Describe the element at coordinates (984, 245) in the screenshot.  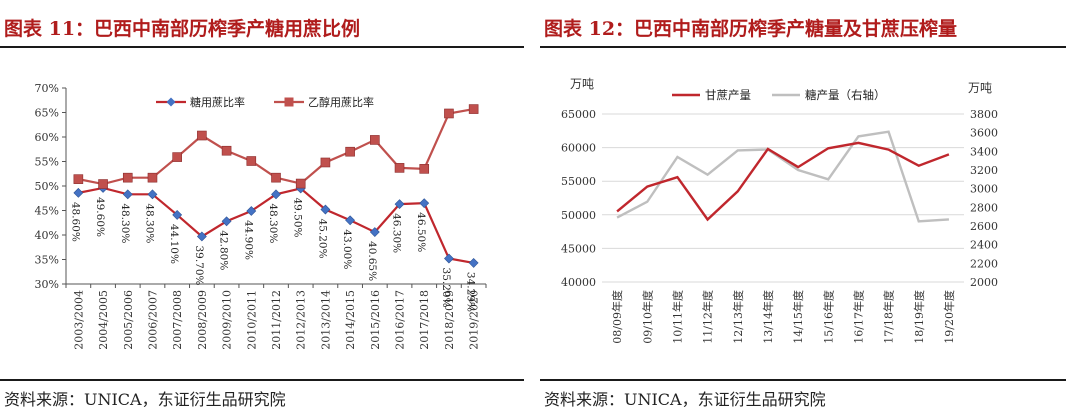
I see `y-right-tick-label: 2400` at that location.